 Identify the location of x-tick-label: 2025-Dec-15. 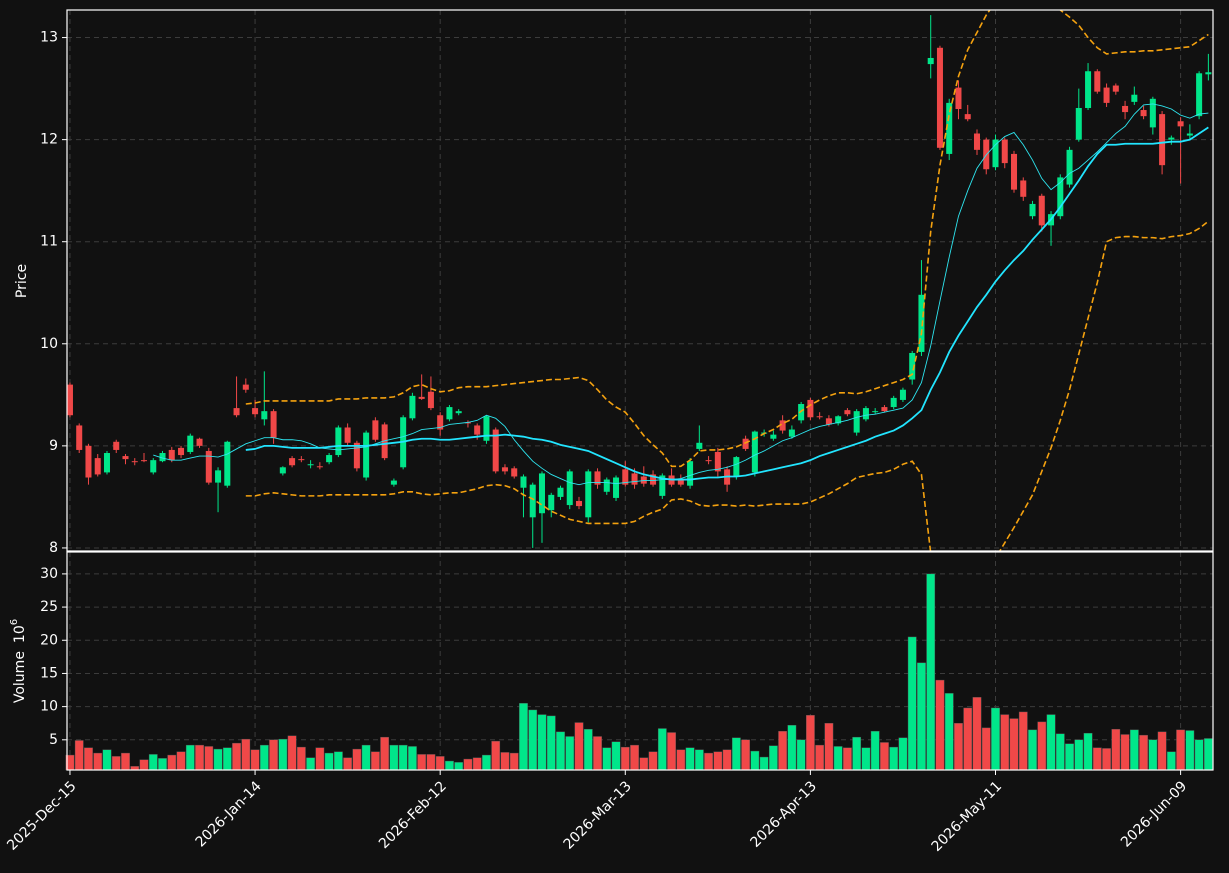
(41, 815).